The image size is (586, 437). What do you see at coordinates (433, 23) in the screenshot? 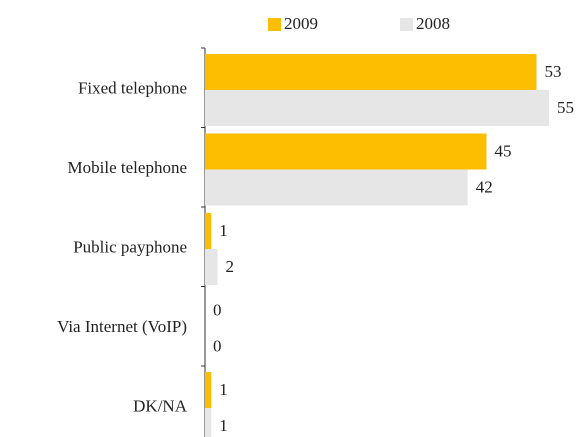
I see `legend-label: 2008` at bounding box center [433, 23].